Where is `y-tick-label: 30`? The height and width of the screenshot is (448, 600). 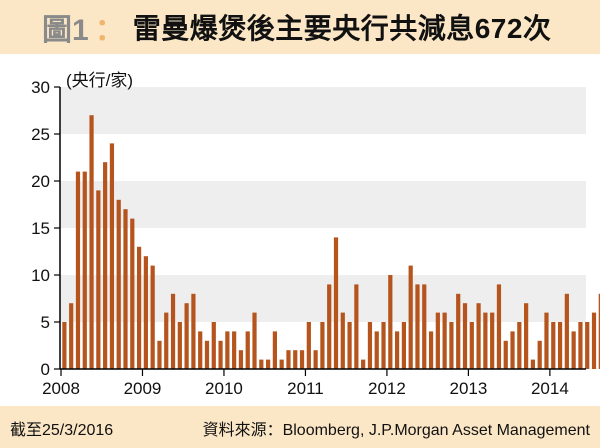
y-tick-label: 30 is located at coordinates (40, 87).